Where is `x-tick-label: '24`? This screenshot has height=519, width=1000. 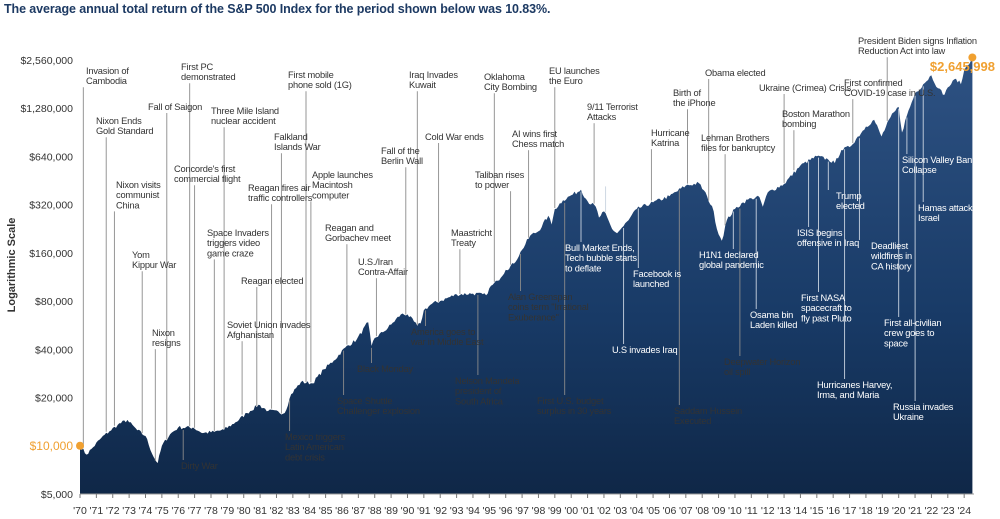
x-tick-label: '24 is located at coordinates (964, 511).